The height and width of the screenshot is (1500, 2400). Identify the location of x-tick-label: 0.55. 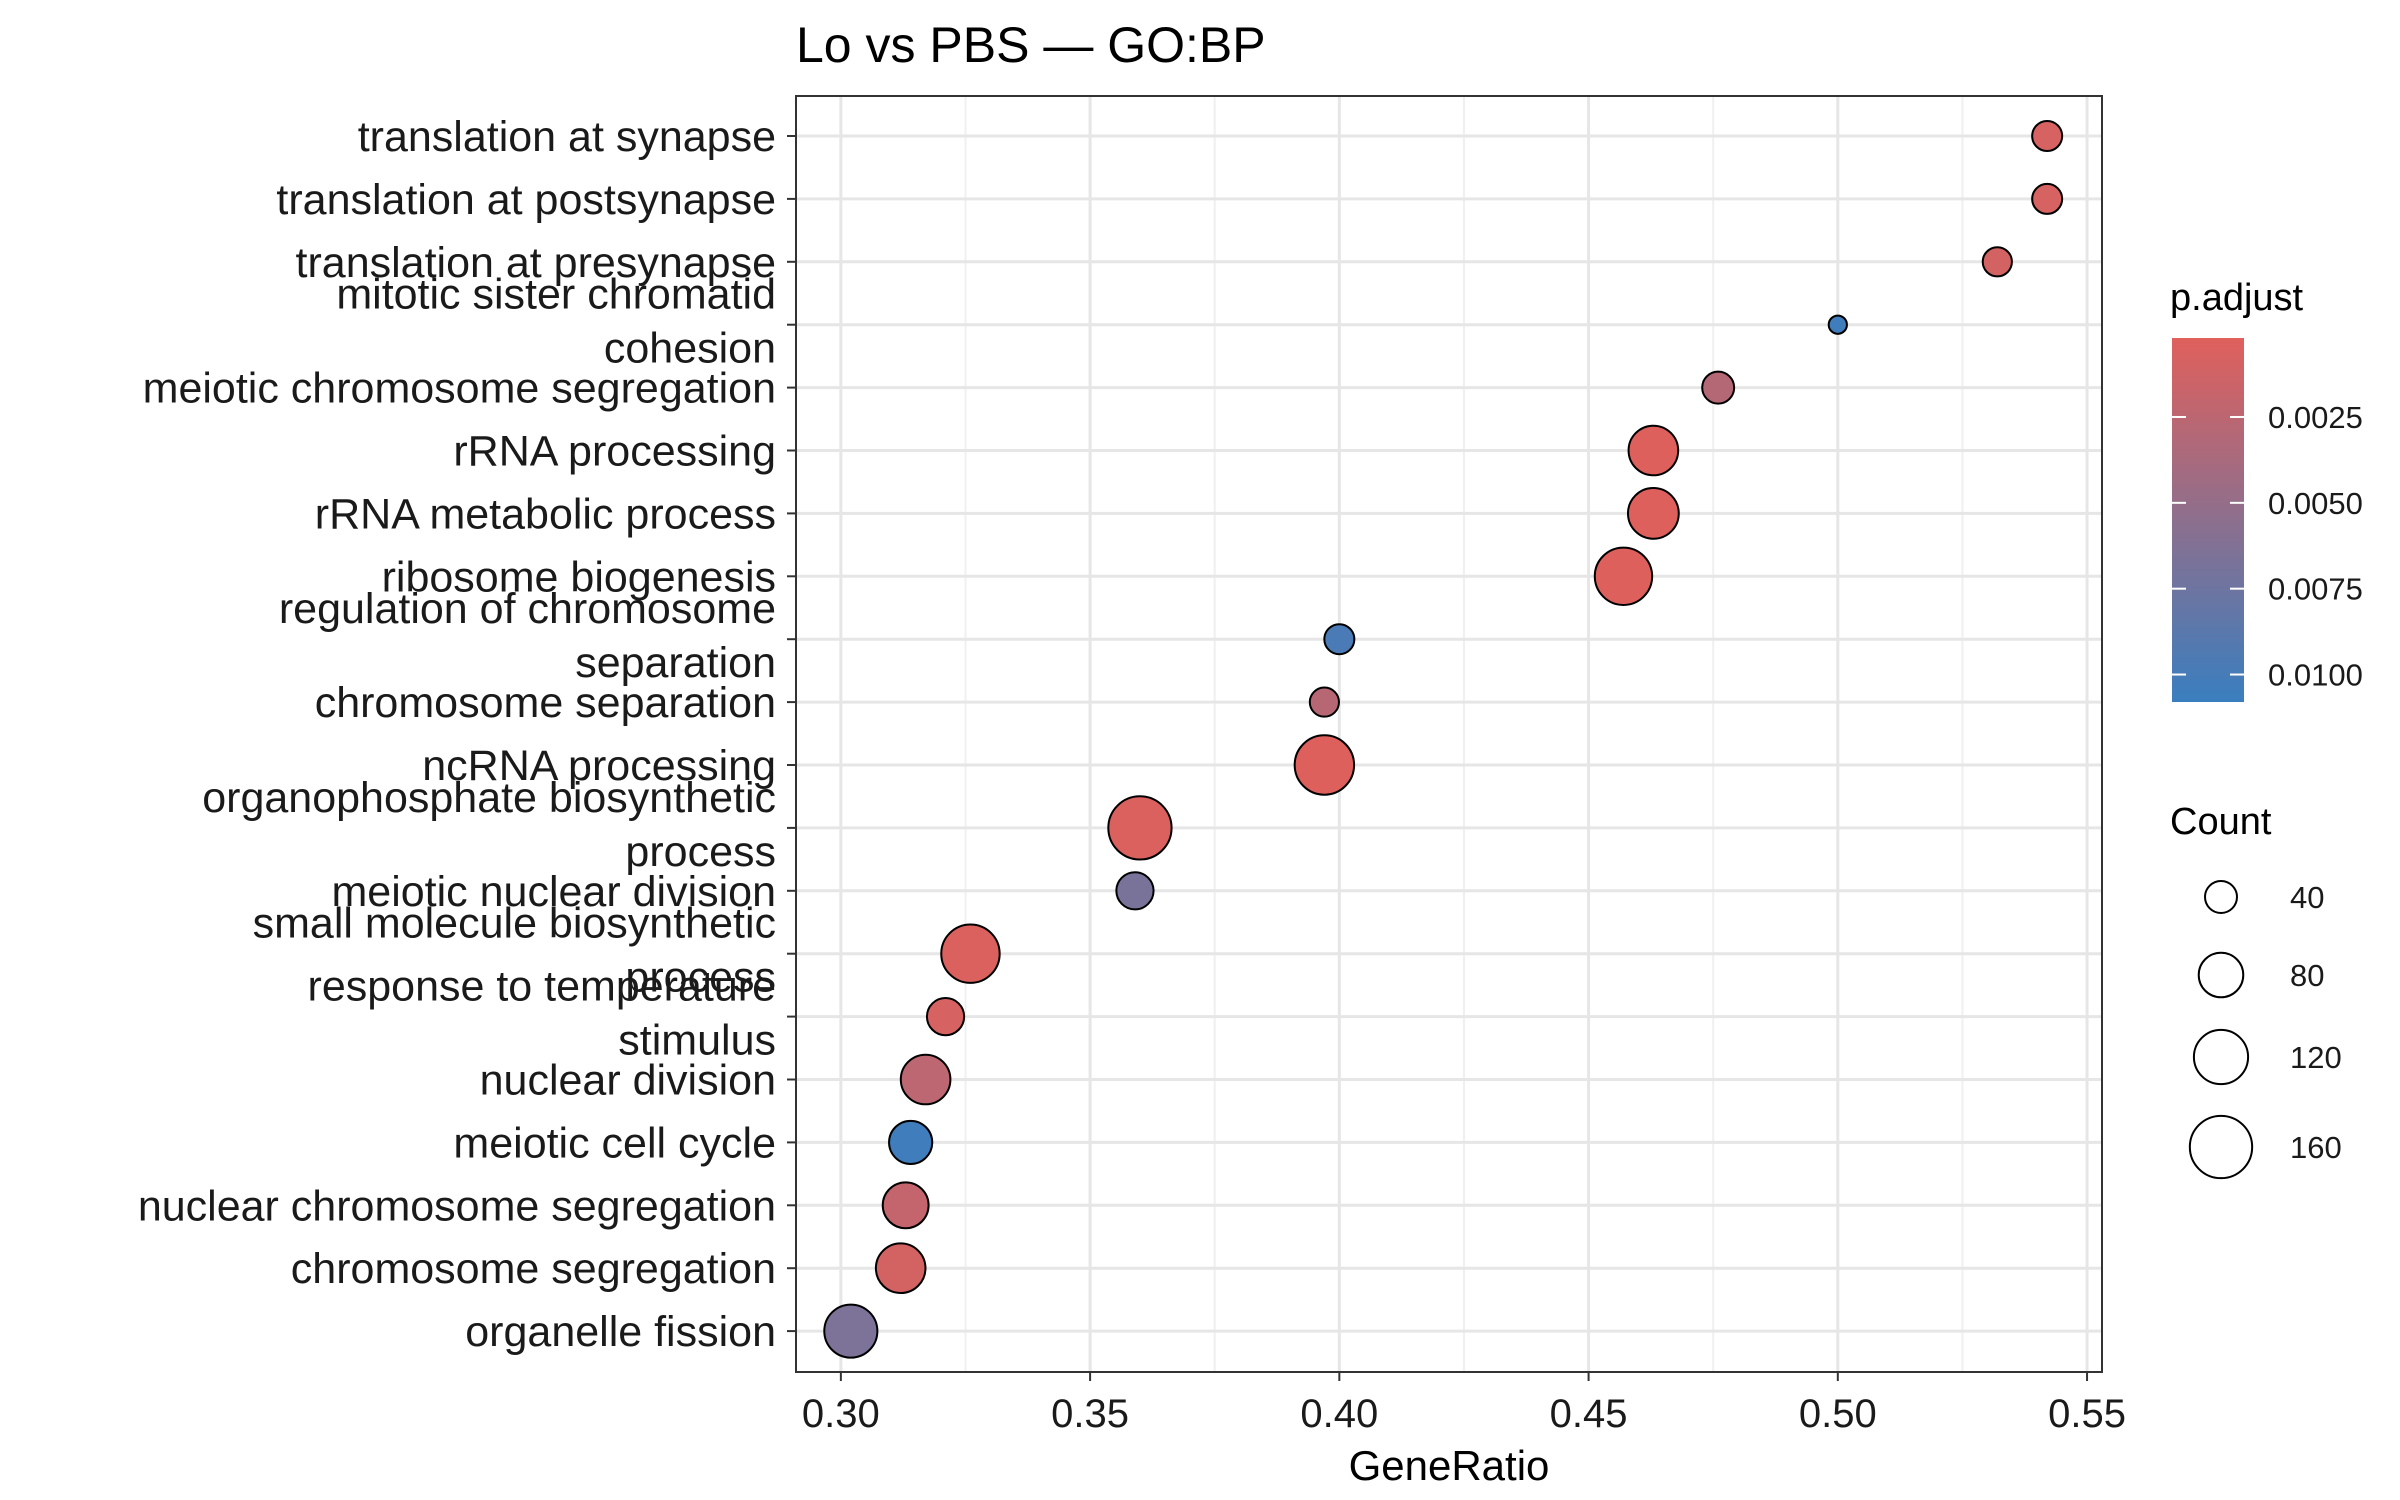
(2087, 1414).